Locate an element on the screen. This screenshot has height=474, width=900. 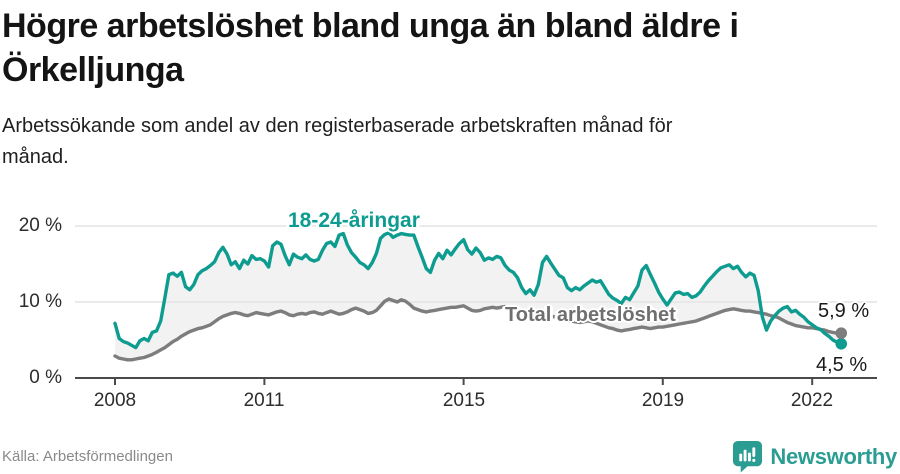
title-line-2: Örkelljunga is located at coordinates (93, 70).